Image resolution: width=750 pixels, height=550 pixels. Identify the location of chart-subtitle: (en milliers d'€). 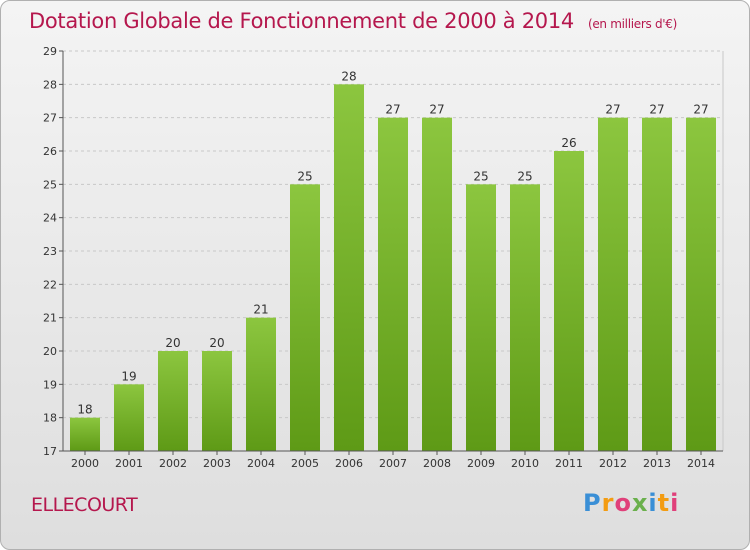
(632, 24).